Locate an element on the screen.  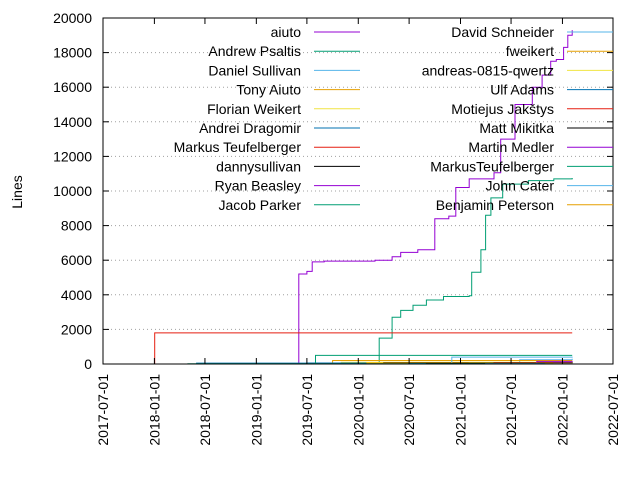
y-tick-label: 8000 is located at coordinates (76, 226).